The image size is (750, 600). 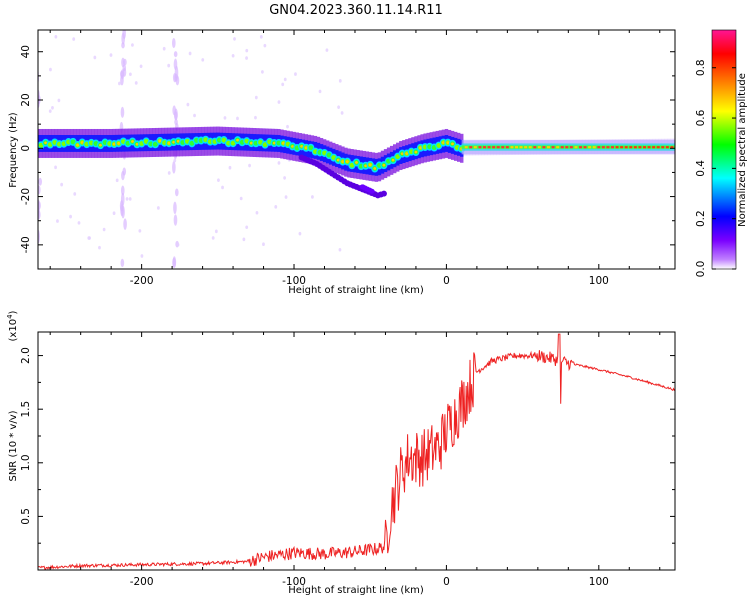 What do you see at coordinates (724, 149) in the screenshot?
I see `colorbar-gradient` at bounding box center [724, 149].